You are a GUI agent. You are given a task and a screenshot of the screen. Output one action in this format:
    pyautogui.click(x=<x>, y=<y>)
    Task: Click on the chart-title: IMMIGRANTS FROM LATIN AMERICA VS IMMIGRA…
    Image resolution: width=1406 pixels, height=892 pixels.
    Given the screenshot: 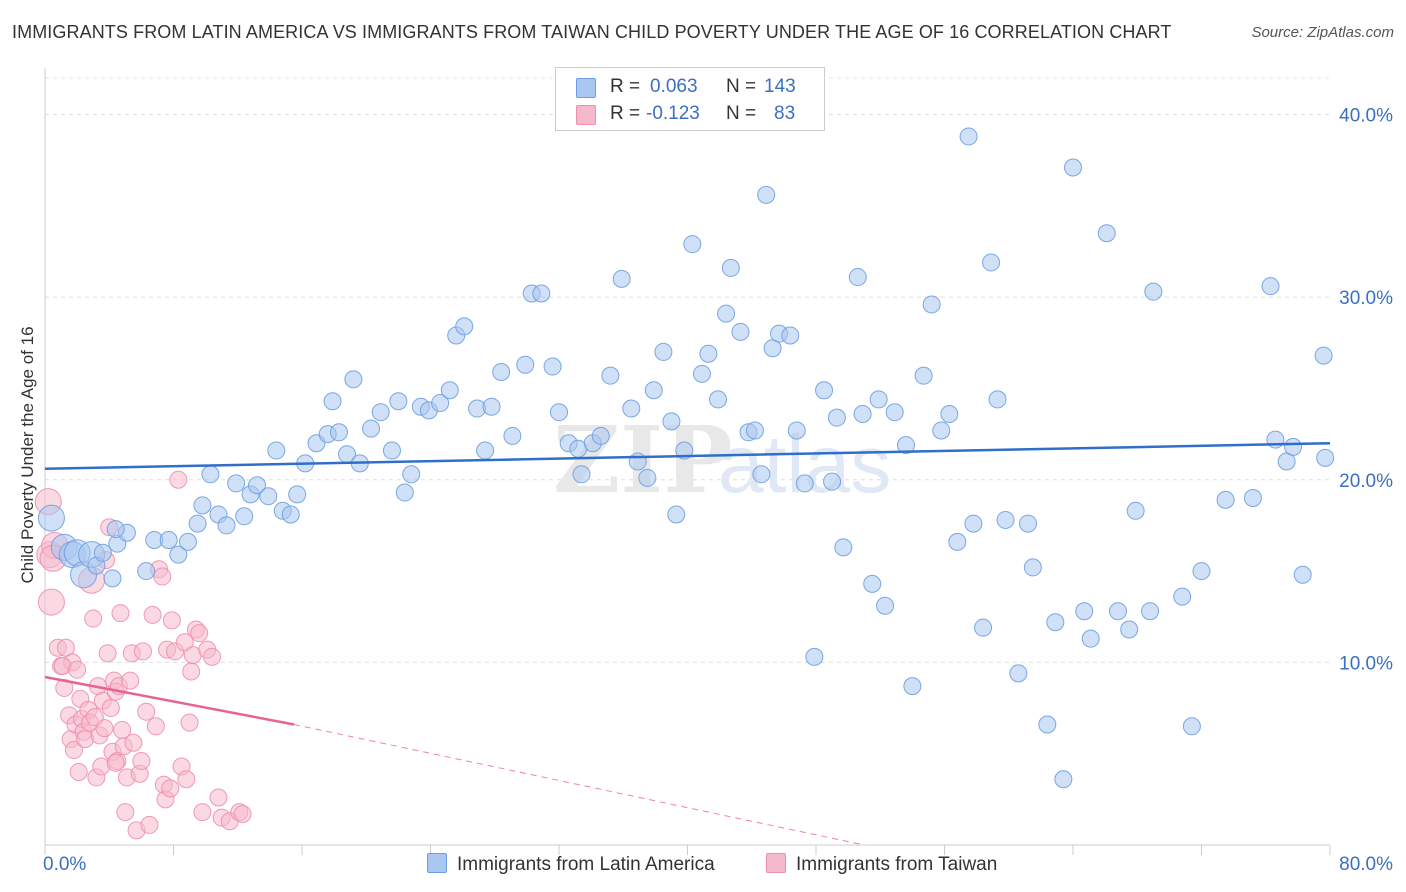 What is the action you would take?
    pyautogui.click(x=592, y=32)
    